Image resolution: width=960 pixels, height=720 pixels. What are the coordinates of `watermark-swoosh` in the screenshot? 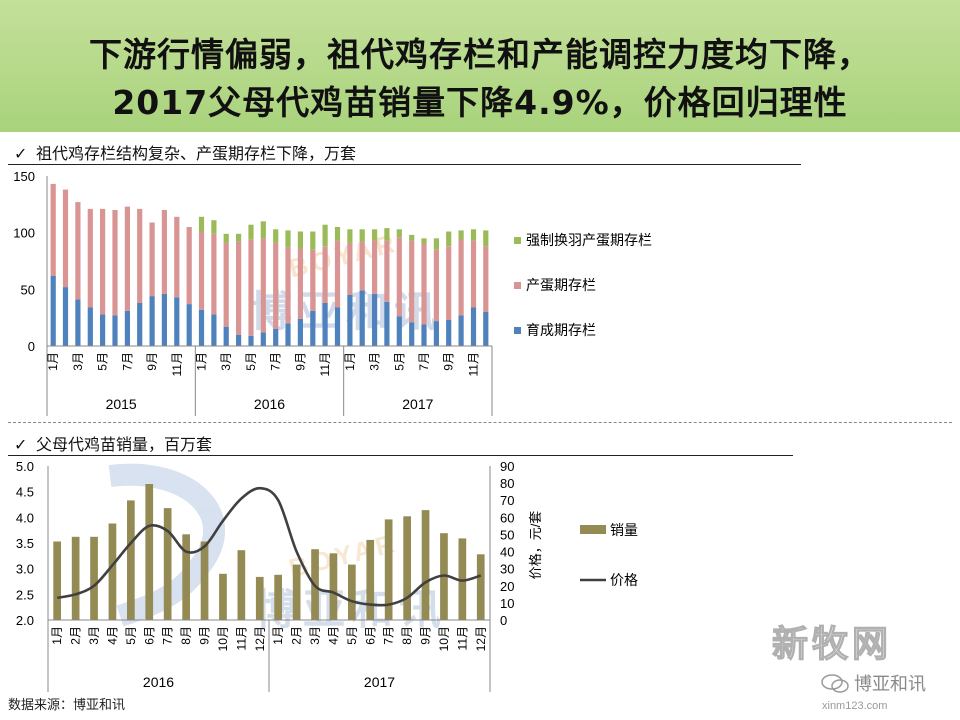 It's located at (166, 545).